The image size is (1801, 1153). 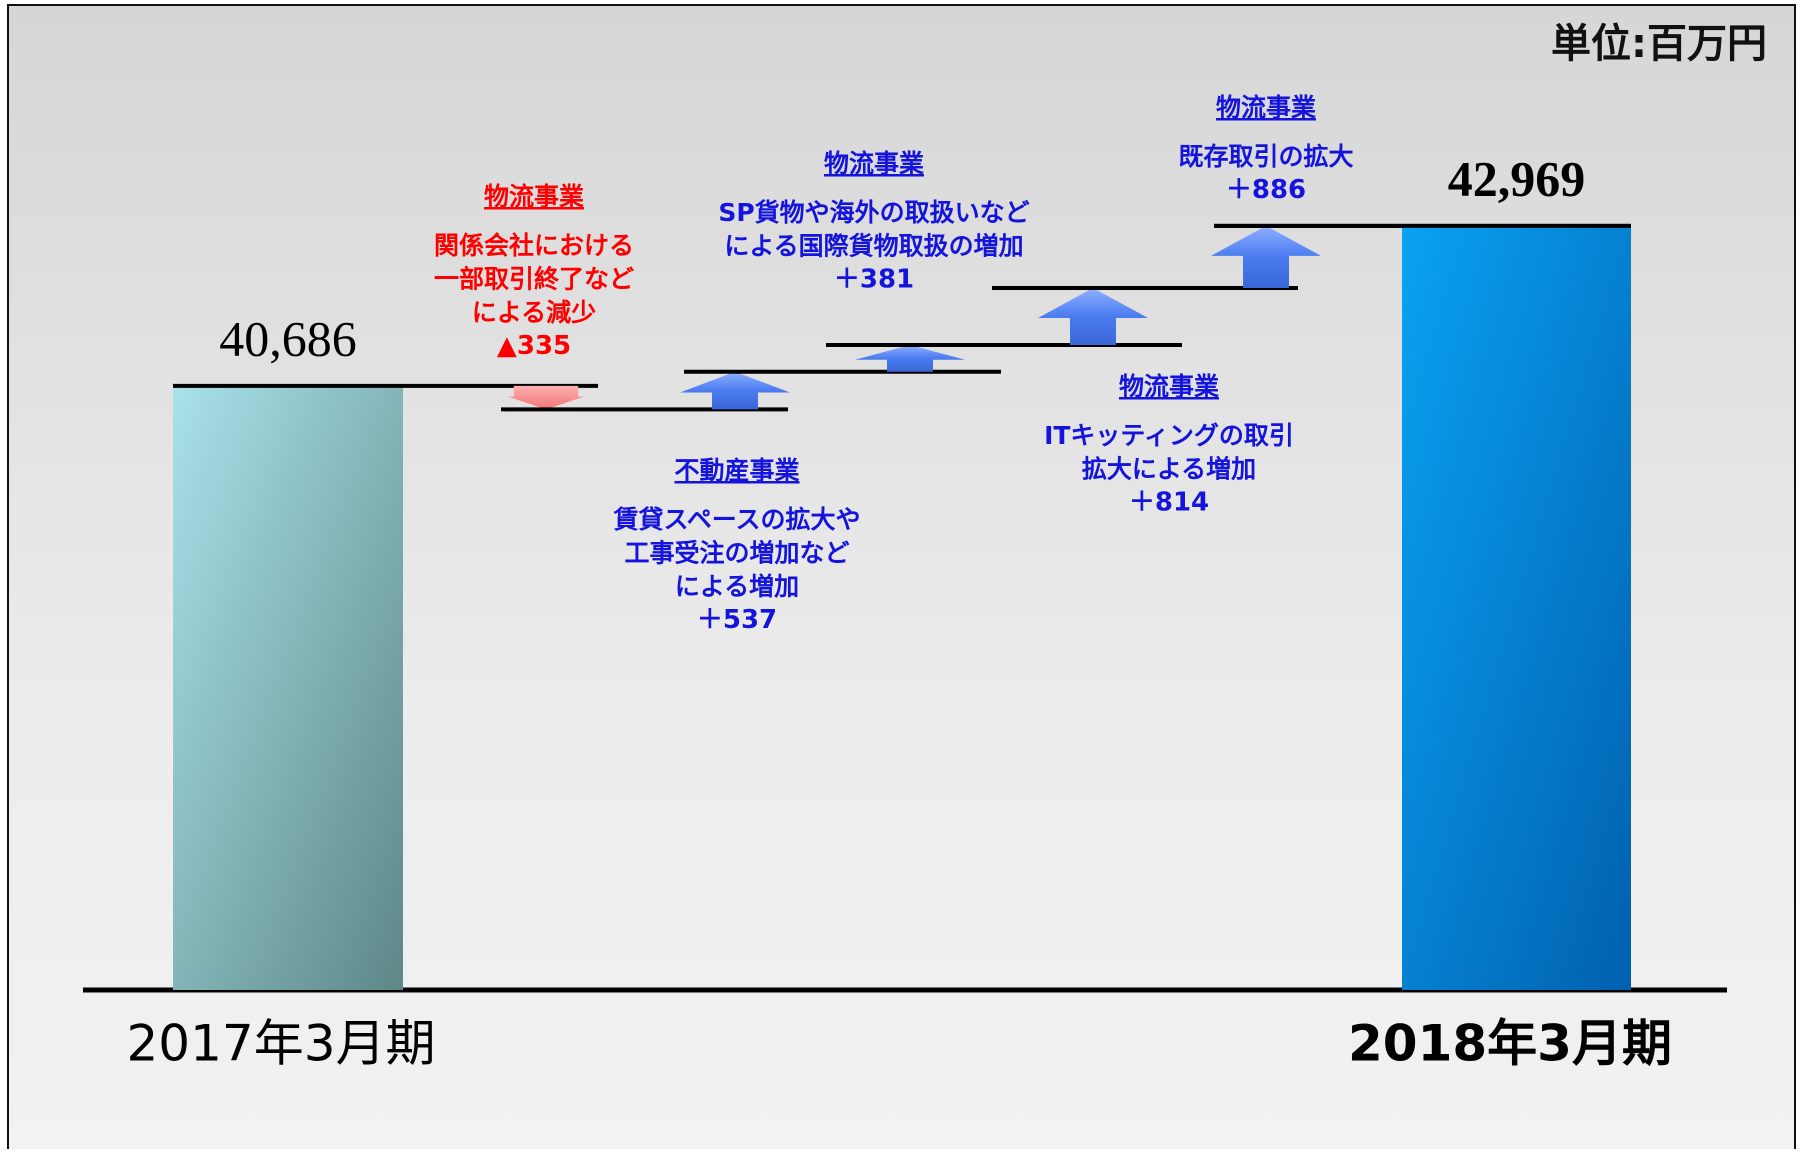 I want to click on detail-line: 一部取引終了など, so click(x=534, y=279).